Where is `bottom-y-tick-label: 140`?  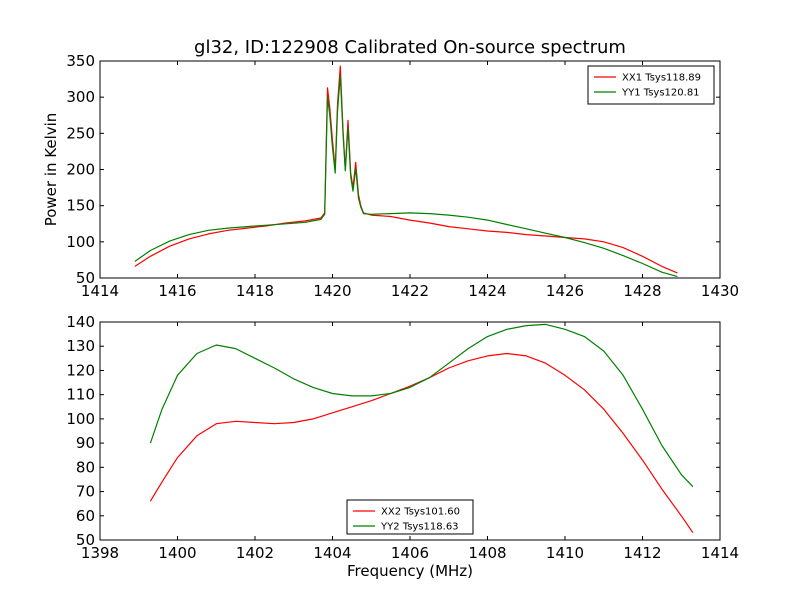 bottom-y-tick-label: 140 is located at coordinates (80, 322).